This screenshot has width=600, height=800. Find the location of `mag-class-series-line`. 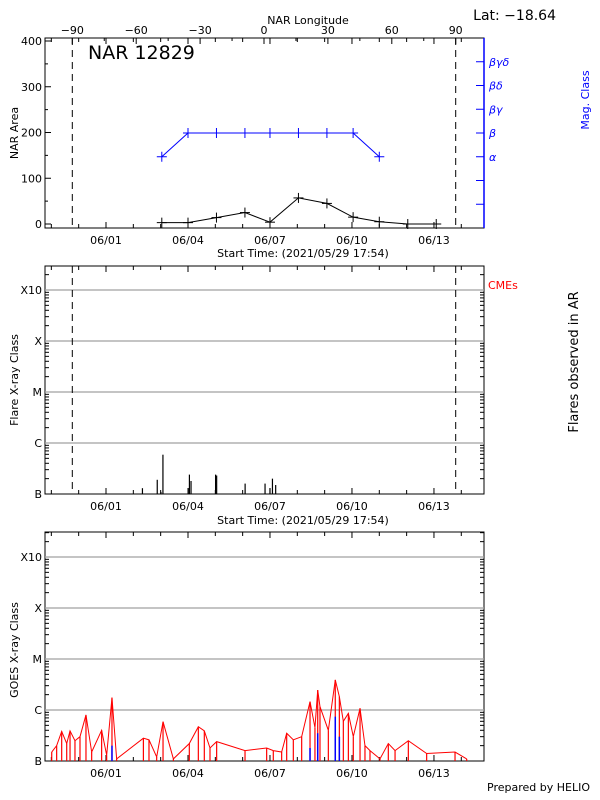

mag-class-series-line is located at coordinates (270, 145).